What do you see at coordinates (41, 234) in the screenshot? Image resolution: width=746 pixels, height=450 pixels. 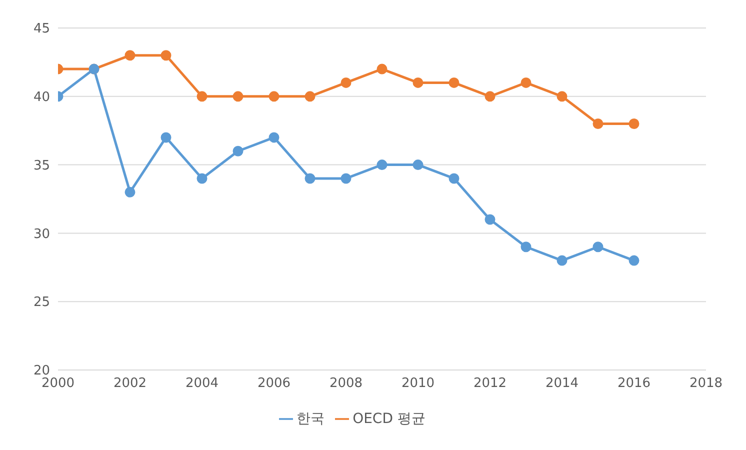 I see `y-tick-label: 30` at bounding box center [41, 234].